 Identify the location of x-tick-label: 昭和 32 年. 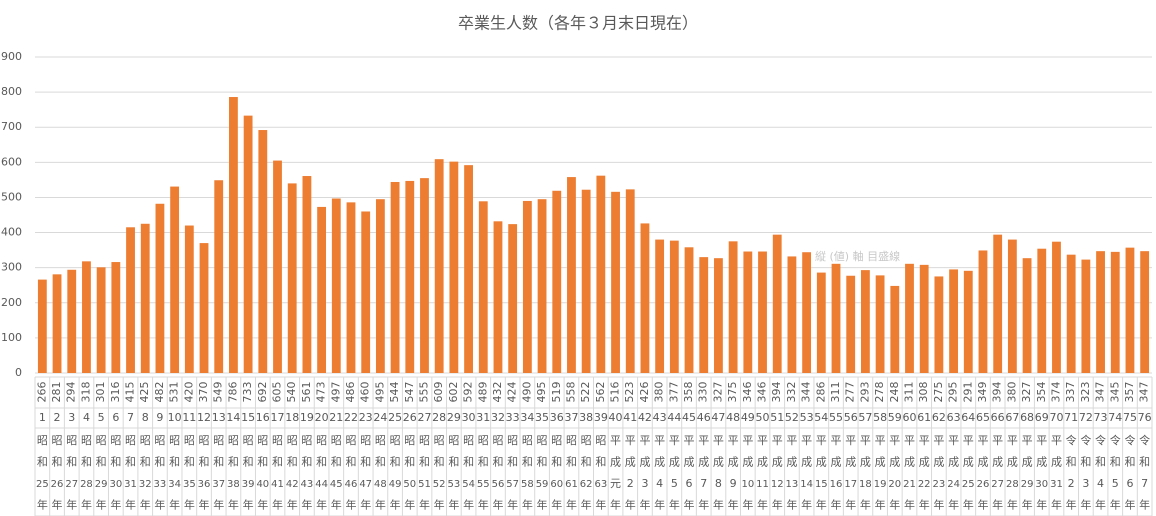
(145, 473).